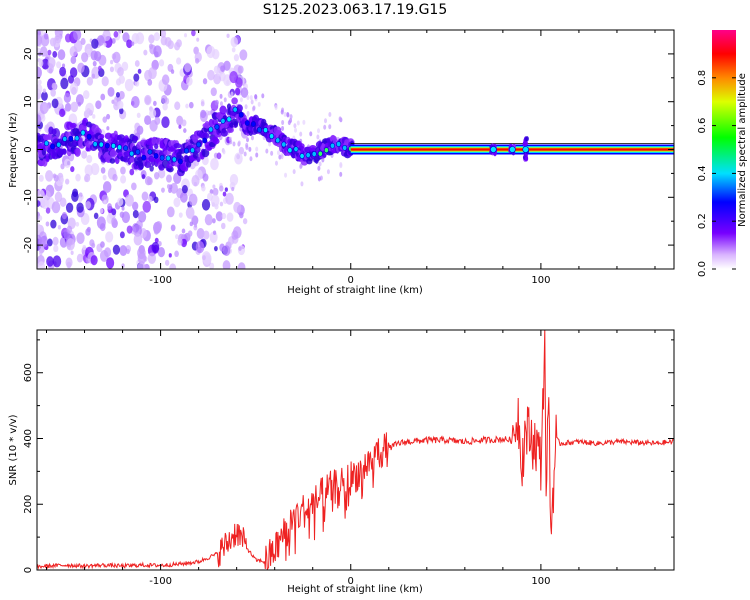 The image size is (750, 600). What do you see at coordinates (28, 197) in the screenshot?
I see `spectrogram-ytick-label: -10` at bounding box center [28, 197].